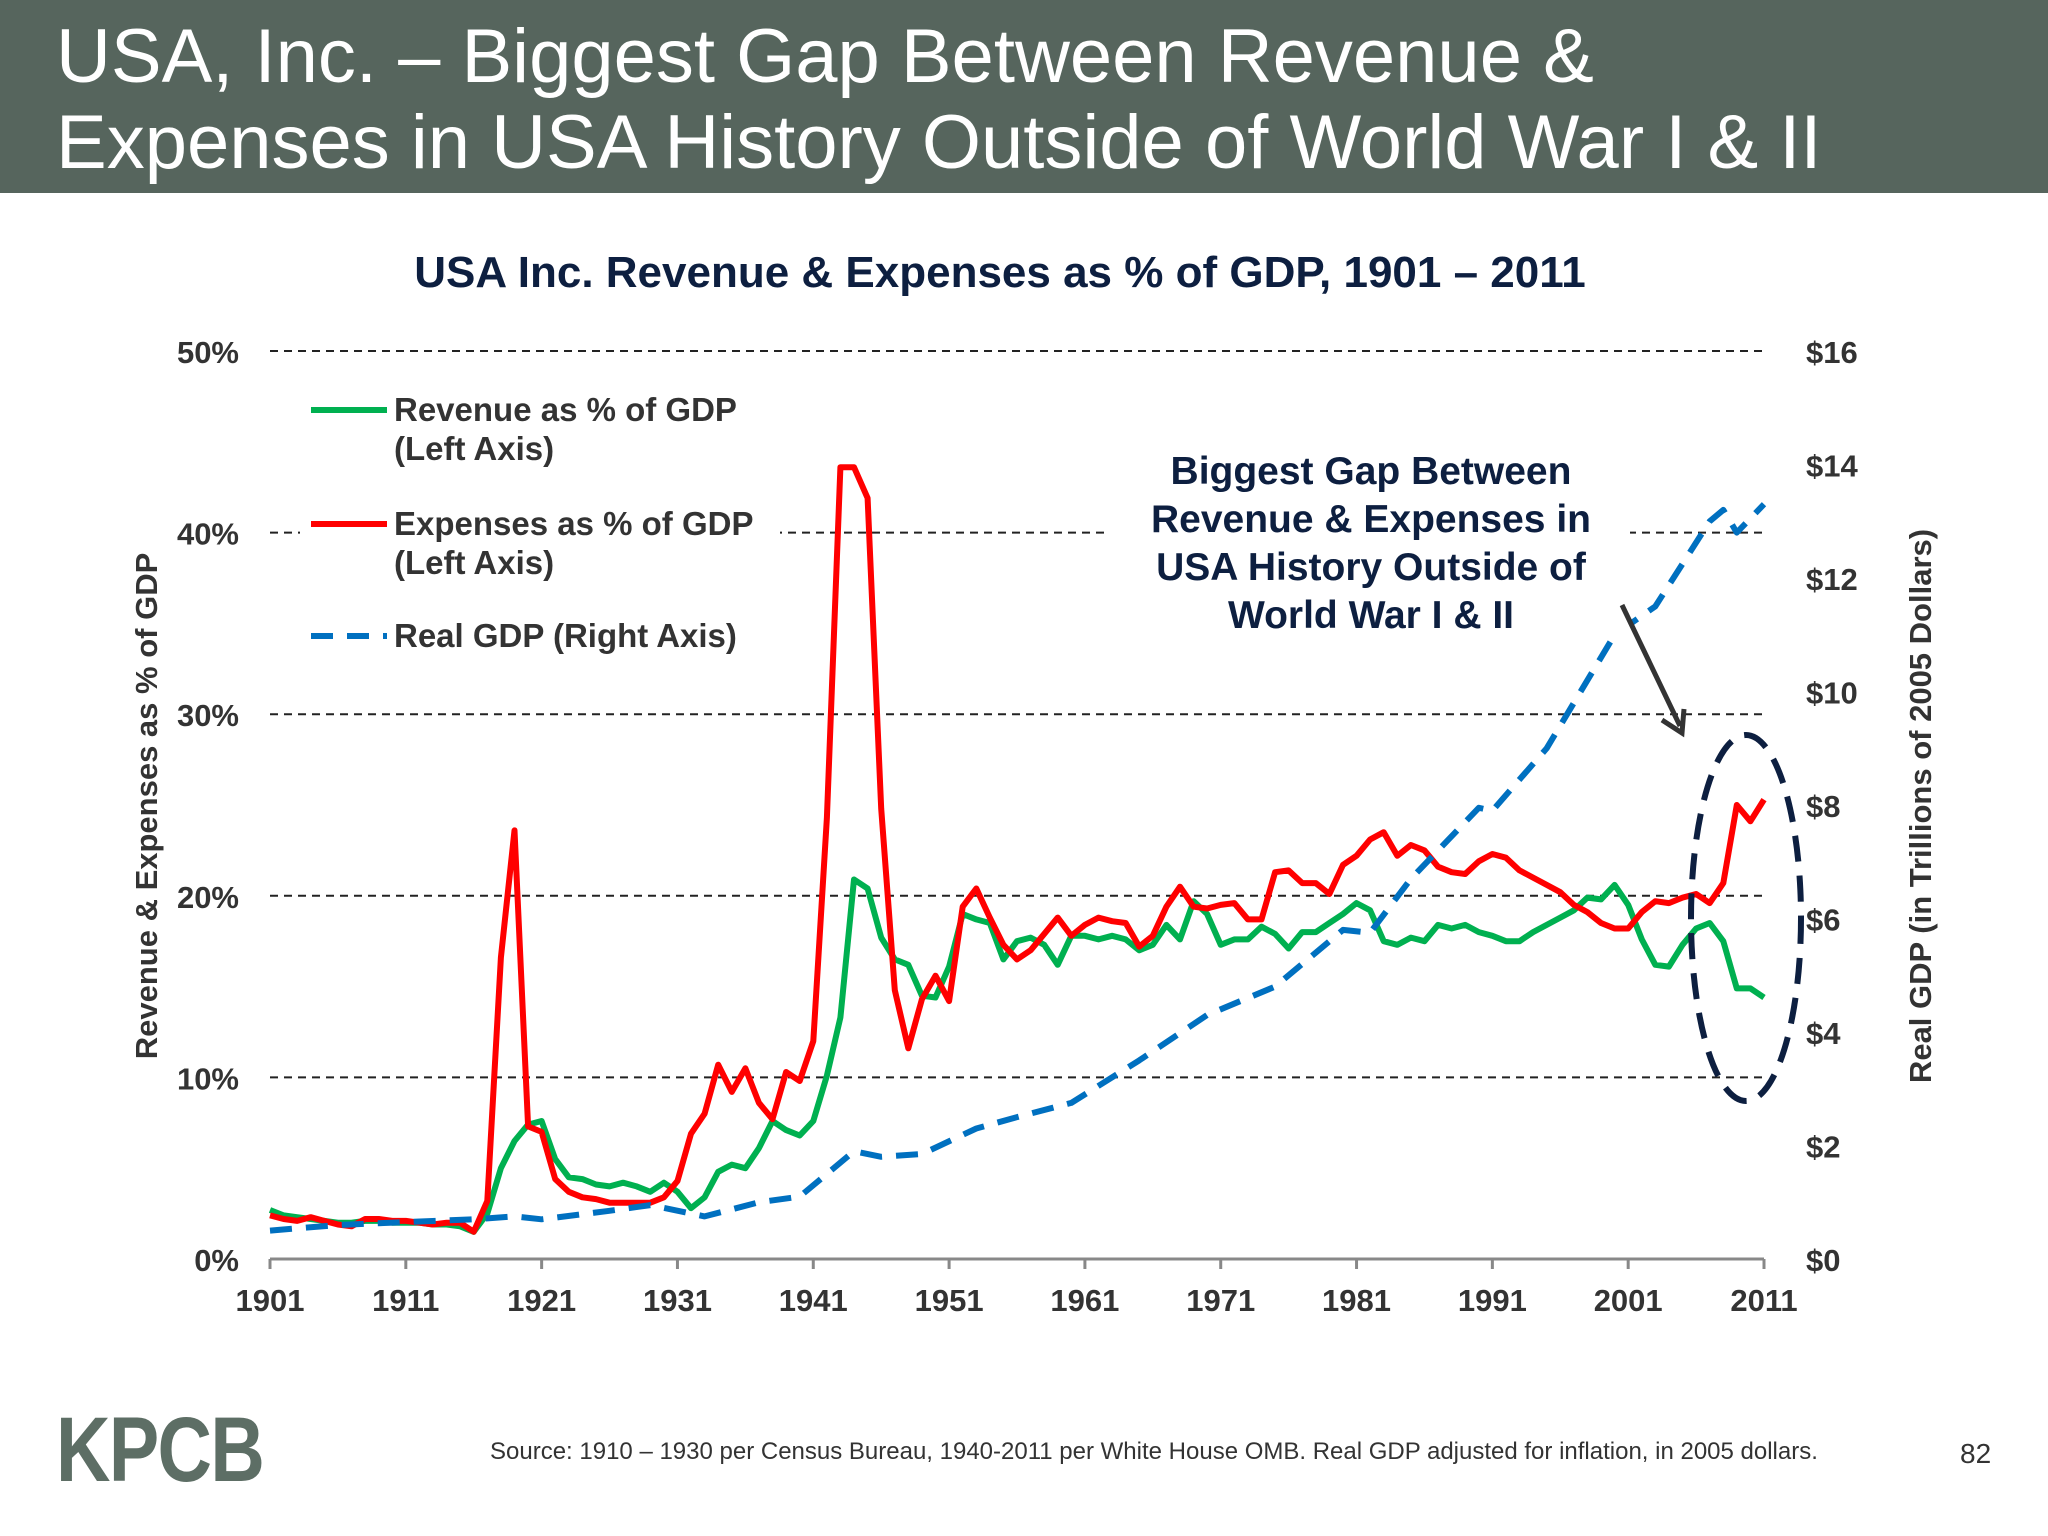 The width and height of the screenshot is (2048, 1536). I want to click on x-tick-label: 1911, so click(405, 1300).